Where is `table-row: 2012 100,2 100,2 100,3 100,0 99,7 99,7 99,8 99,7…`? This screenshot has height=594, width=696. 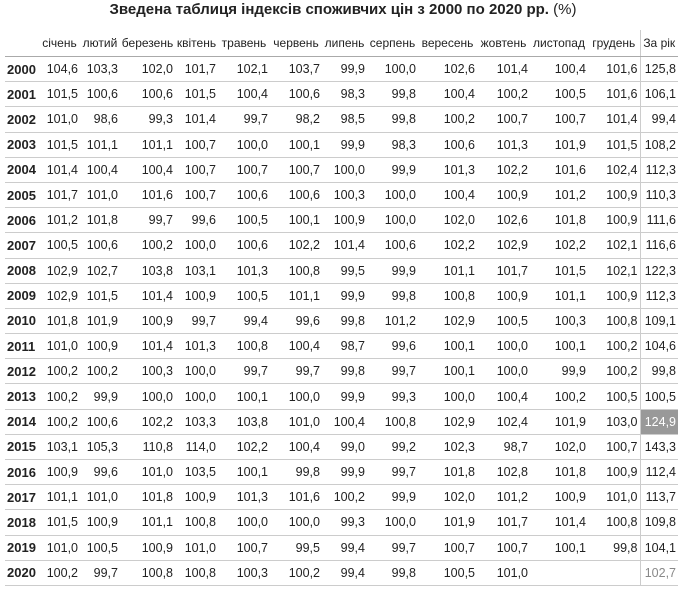 table-row: 2012 100,2 100,2 100,3 100,0 99,7 99,7 99,8 99,7… is located at coordinates (341, 371).